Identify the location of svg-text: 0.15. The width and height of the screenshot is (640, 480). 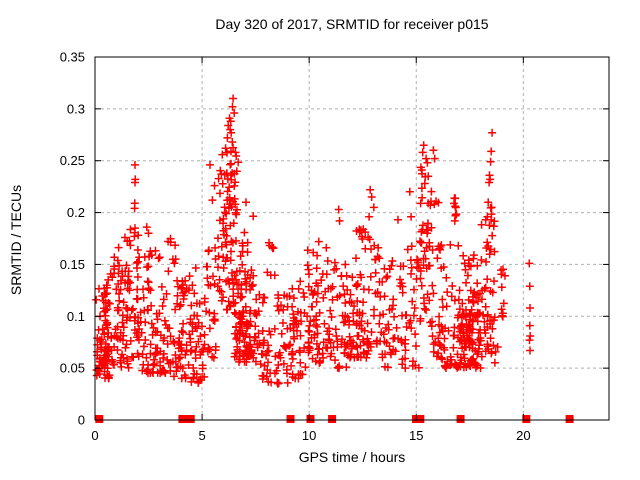
(72, 264).